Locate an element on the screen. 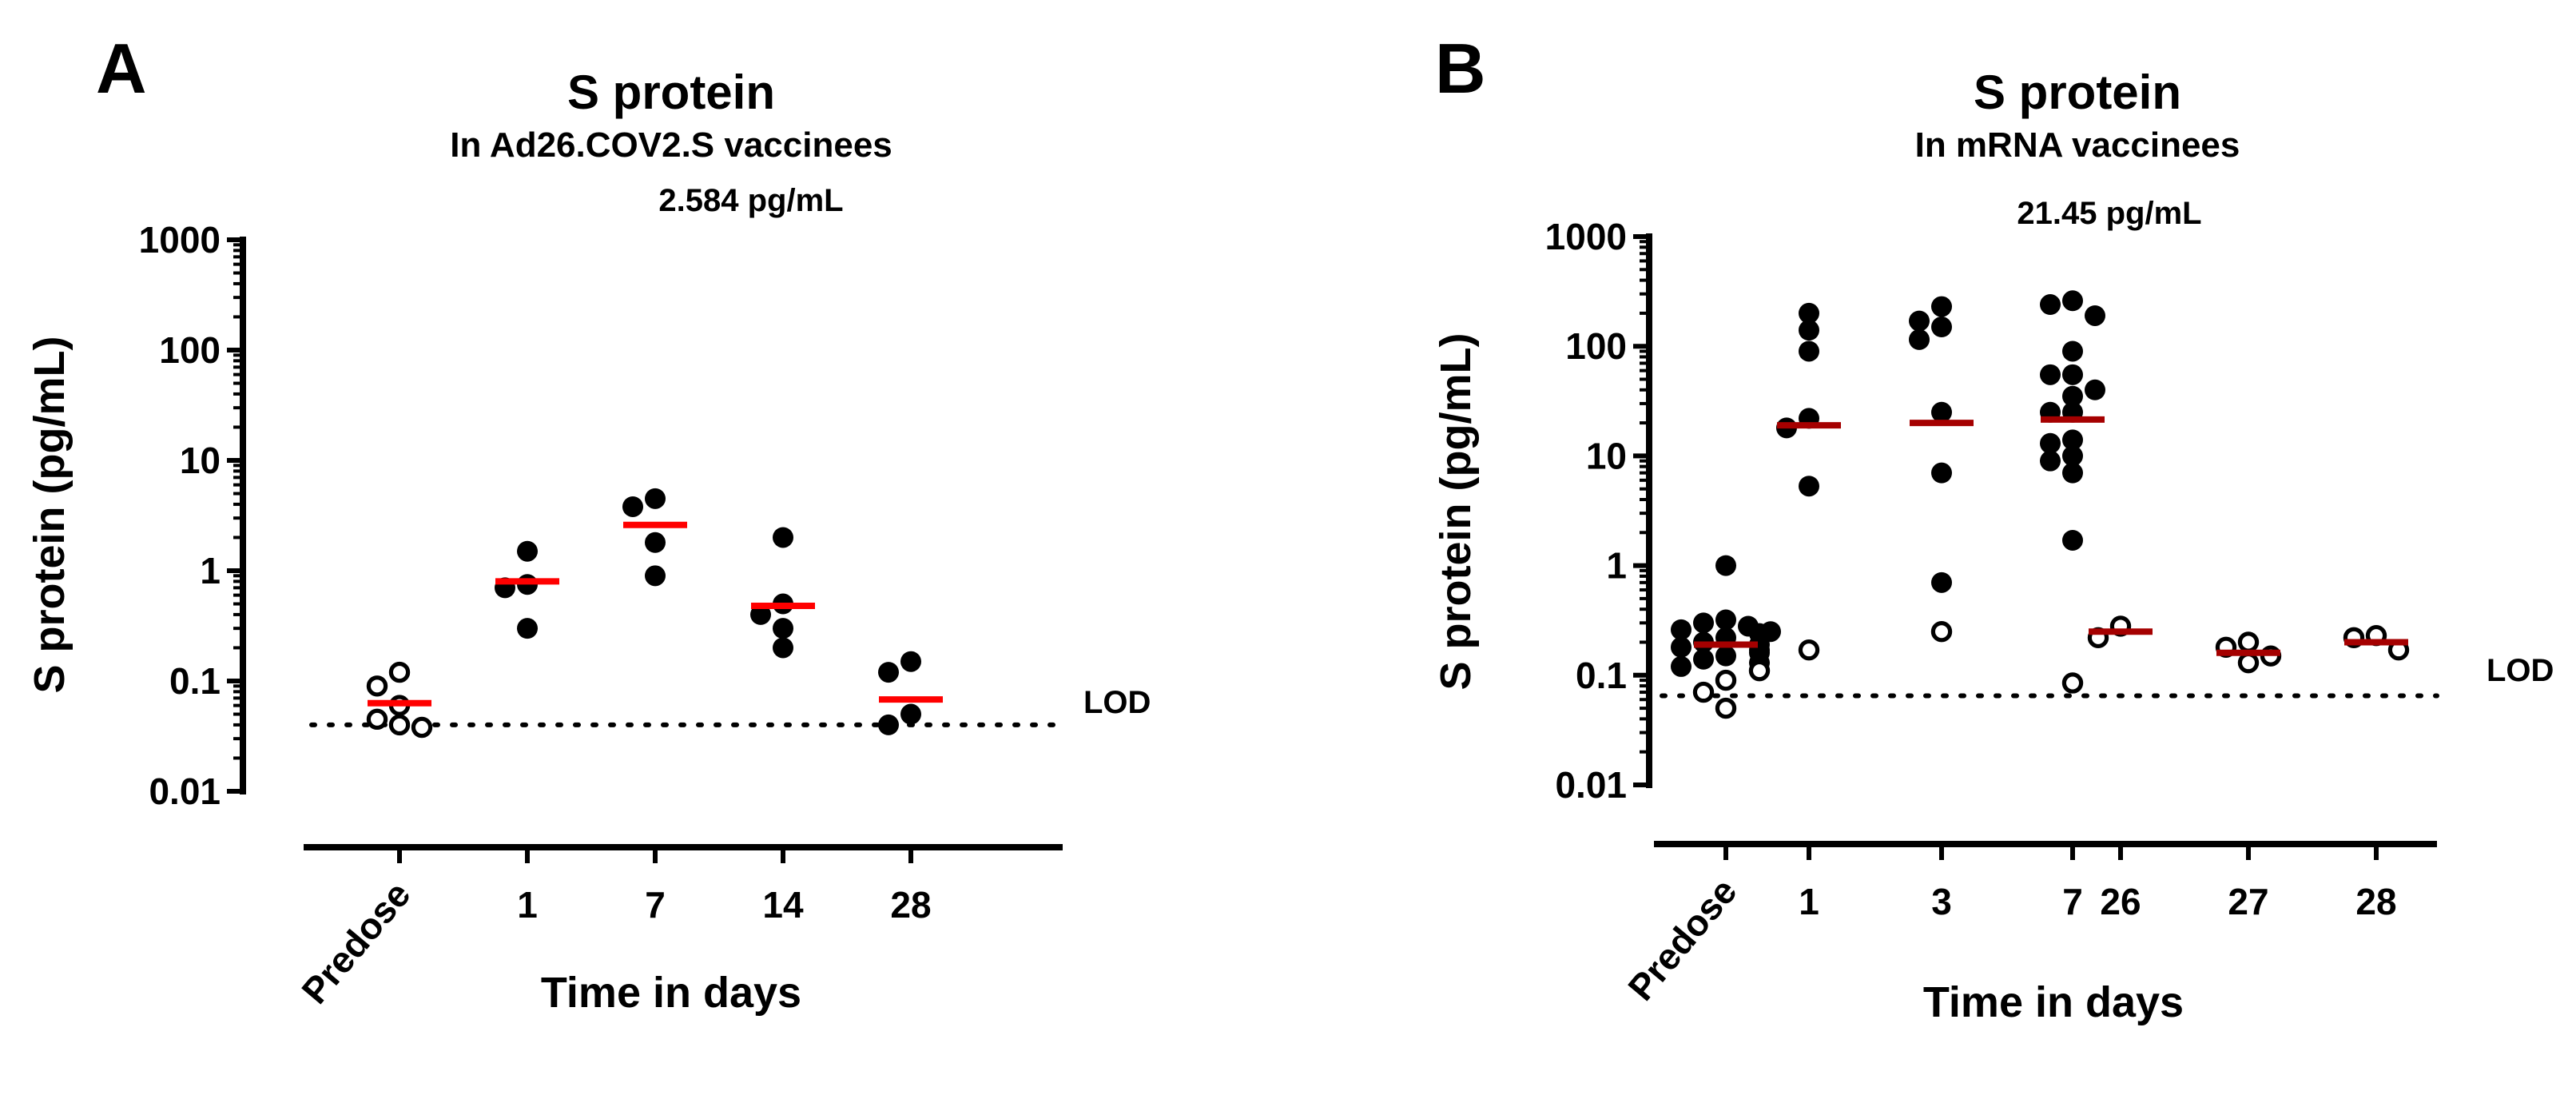  panel-label: A is located at coordinates (121, 68).